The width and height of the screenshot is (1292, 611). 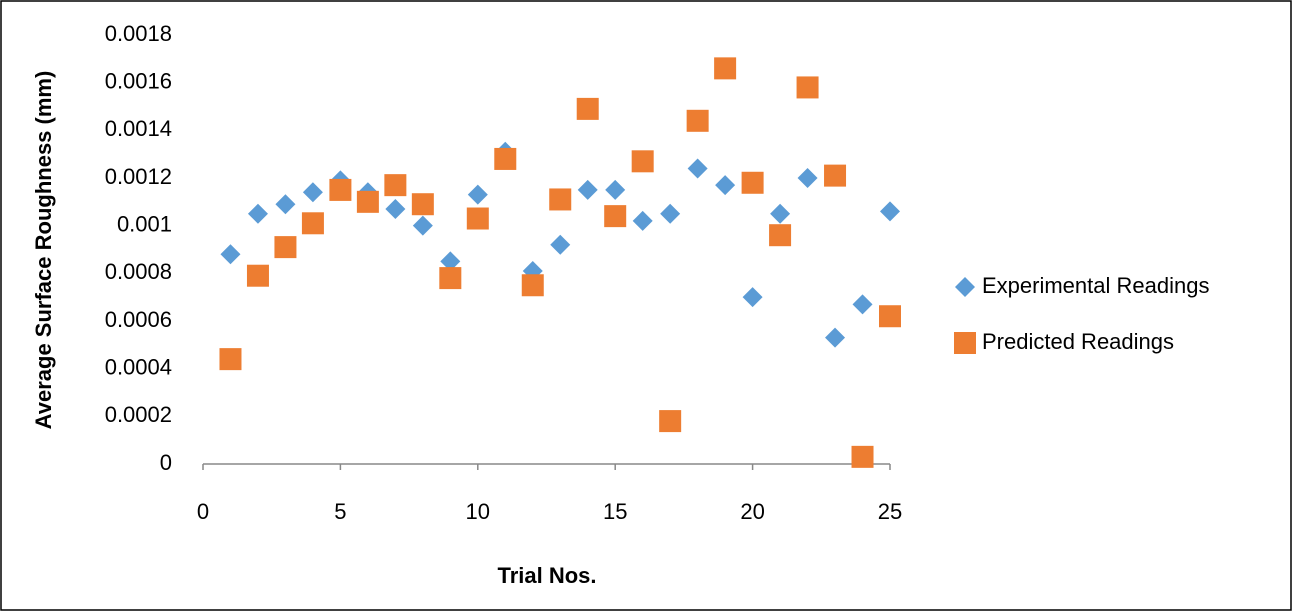 I want to click on y-tick-label: 0.0008, so click(x=138, y=271).